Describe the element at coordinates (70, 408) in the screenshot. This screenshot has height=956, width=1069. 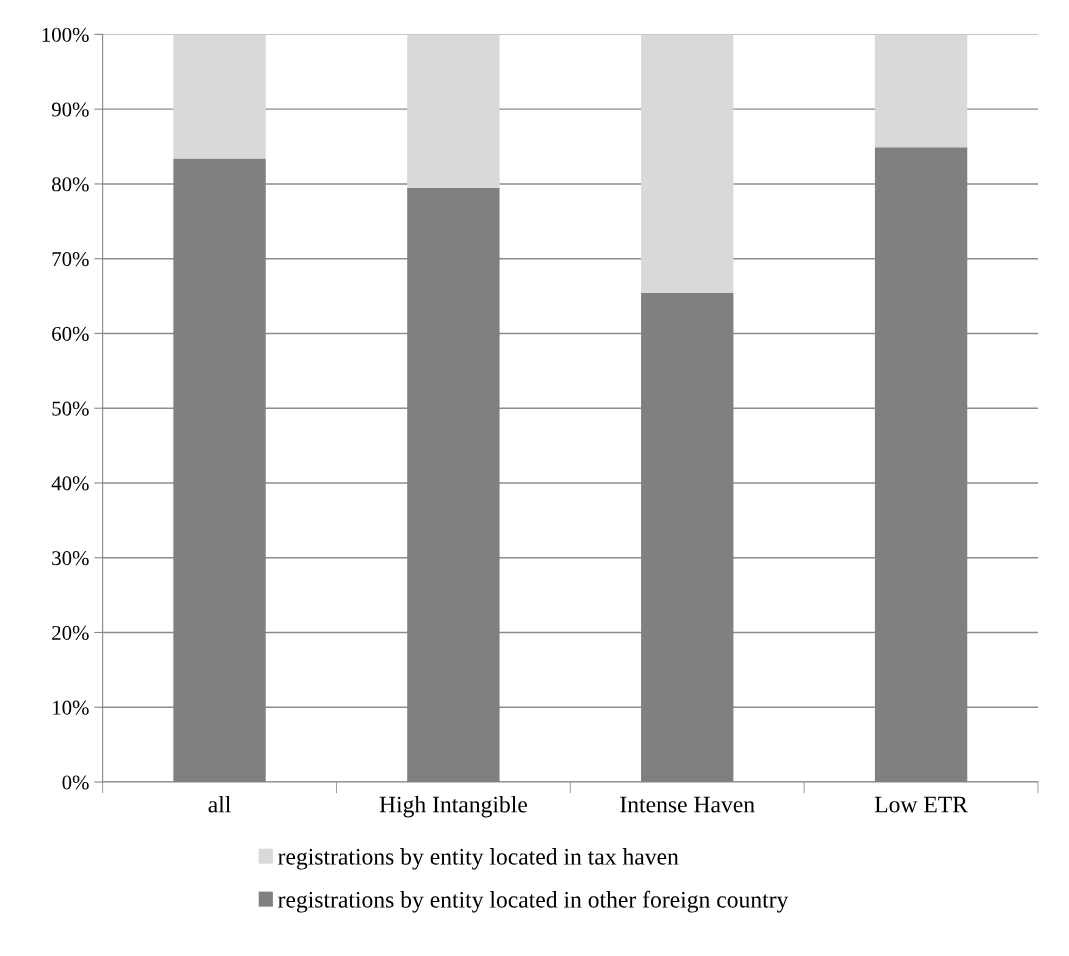
I see `y-tick-label: 50%` at that location.